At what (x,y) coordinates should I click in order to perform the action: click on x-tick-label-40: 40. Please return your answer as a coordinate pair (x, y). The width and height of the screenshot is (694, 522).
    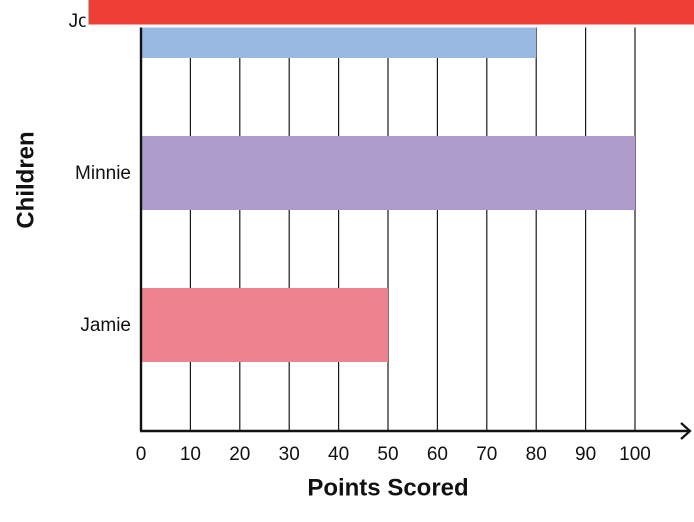
    Looking at the image, I should click on (338, 454).